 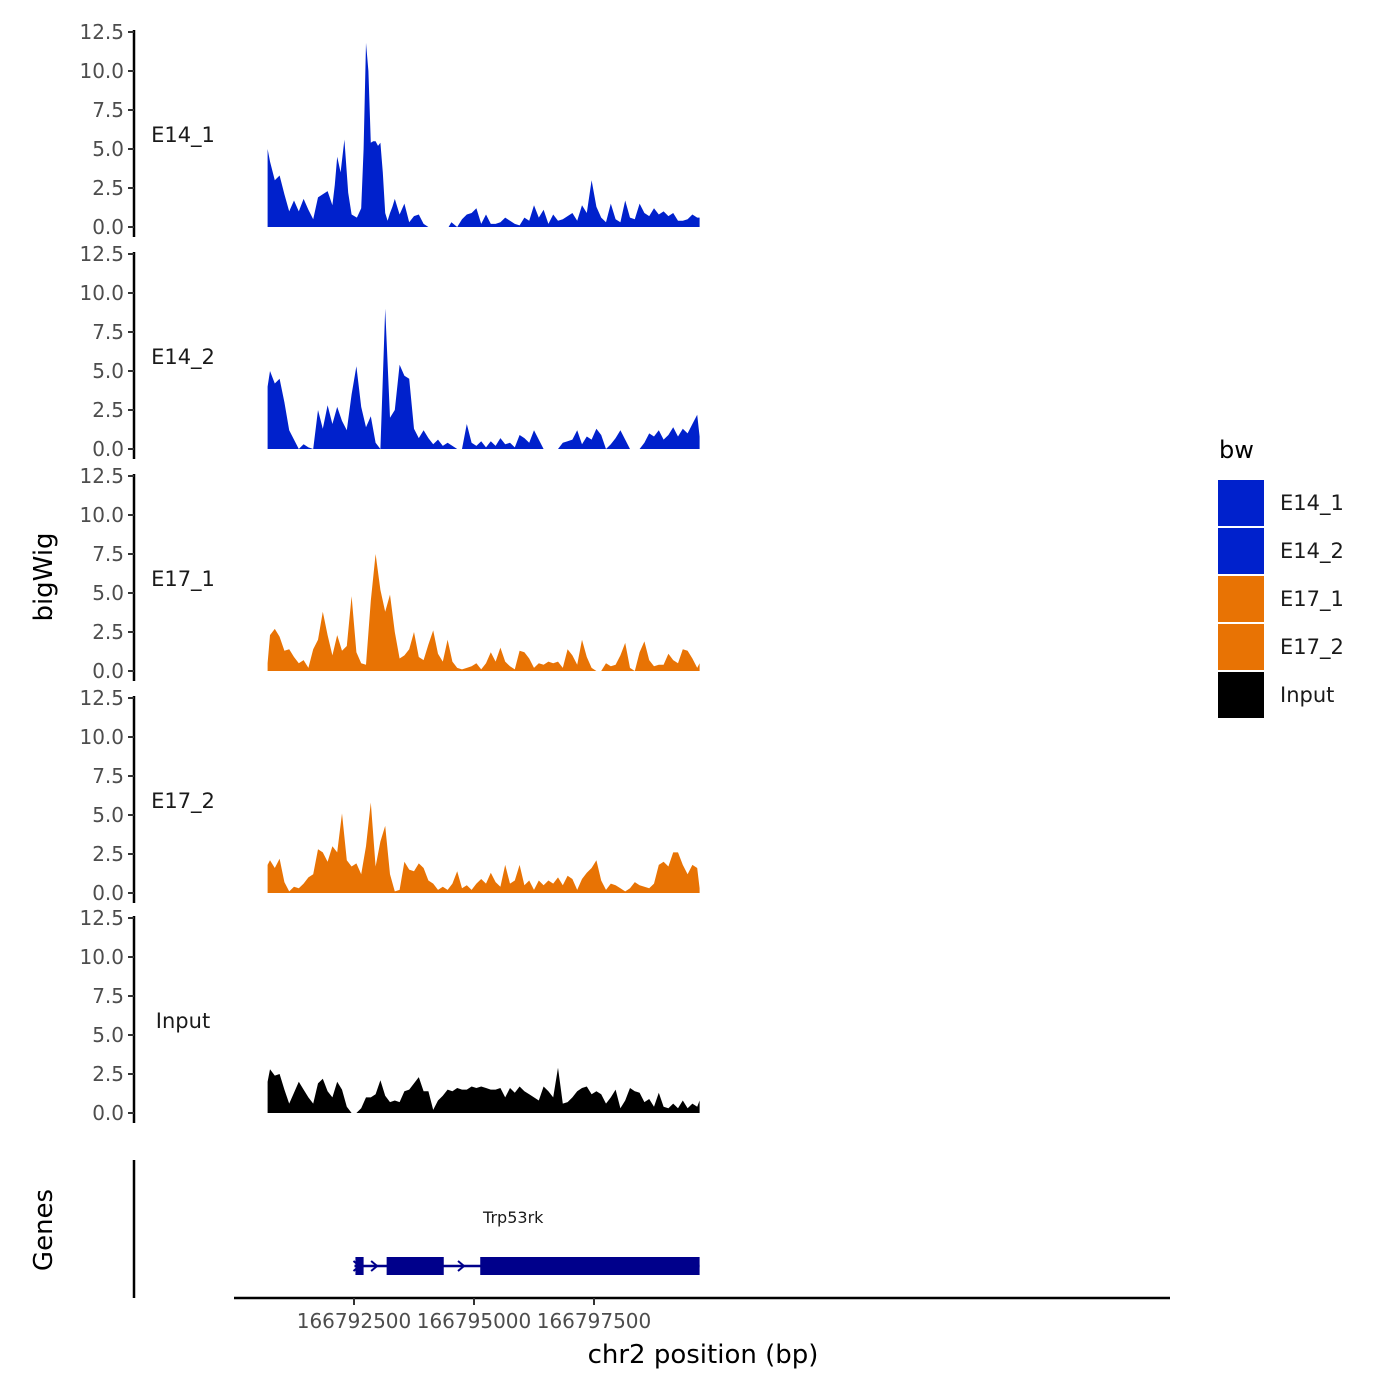 I want to click on track-label: E14_2, so click(x=183, y=357).